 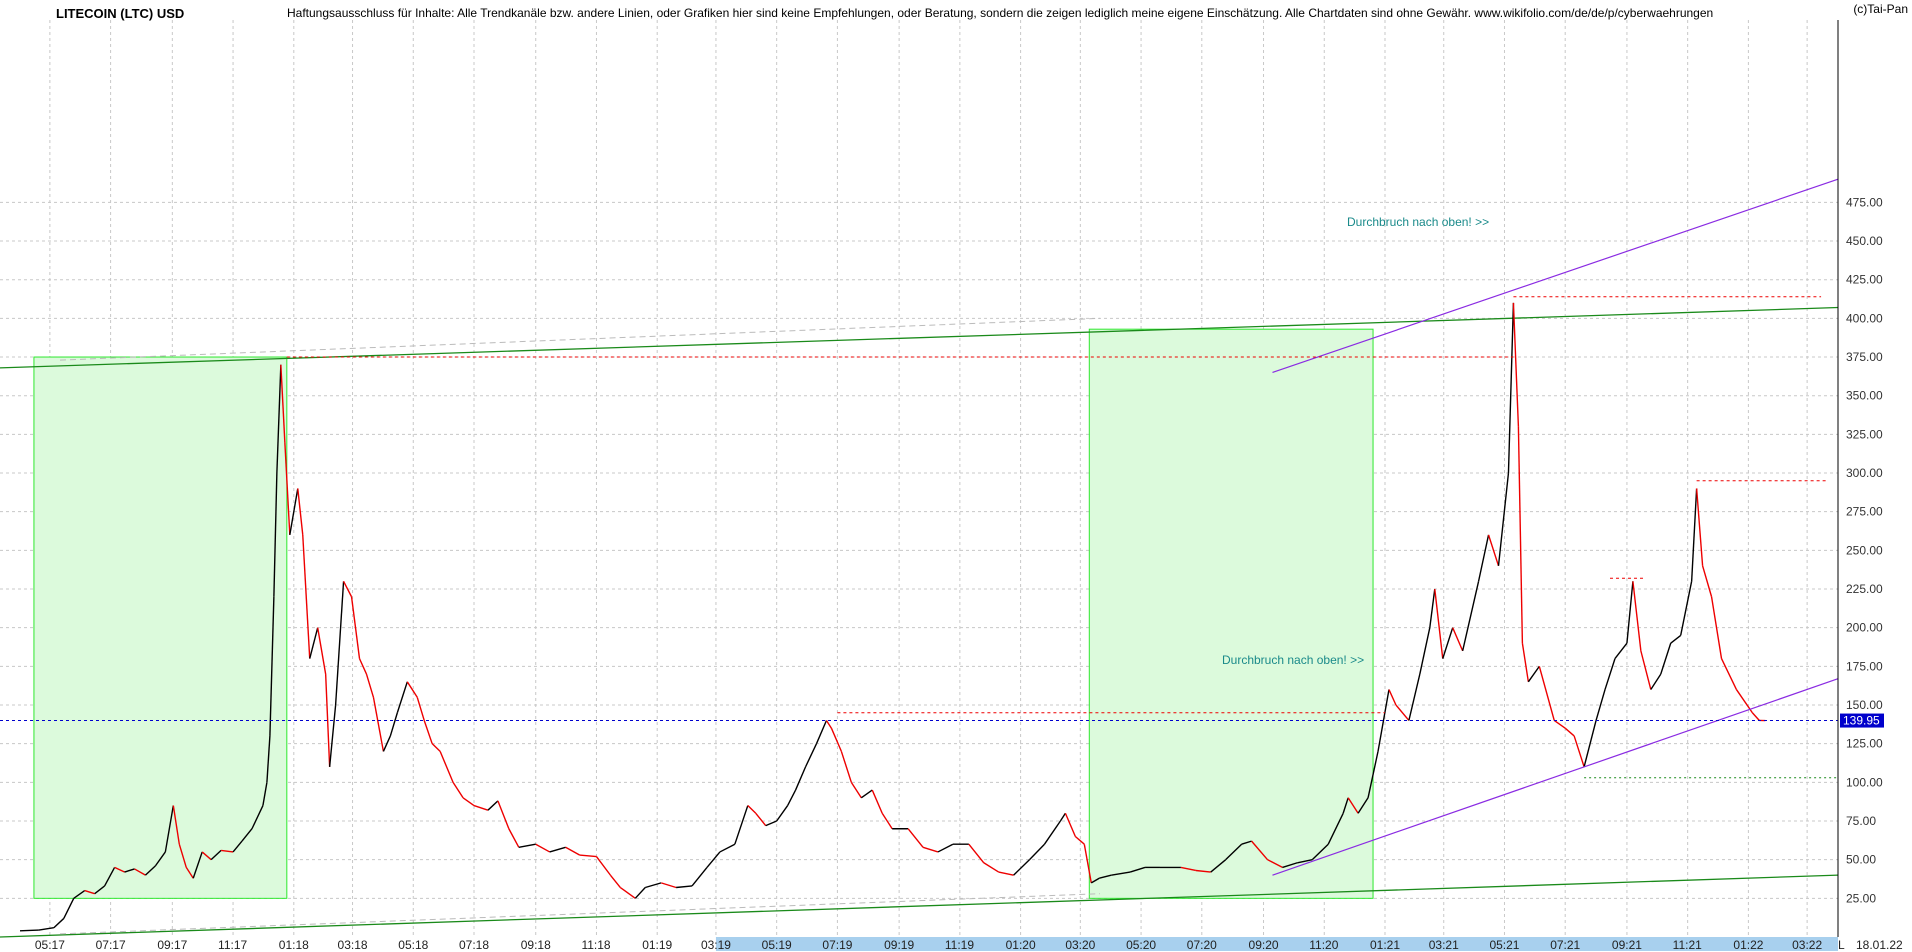 What do you see at coordinates (1141, 945) in the screenshot?
I see `x-tick-label: 05:20` at bounding box center [1141, 945].